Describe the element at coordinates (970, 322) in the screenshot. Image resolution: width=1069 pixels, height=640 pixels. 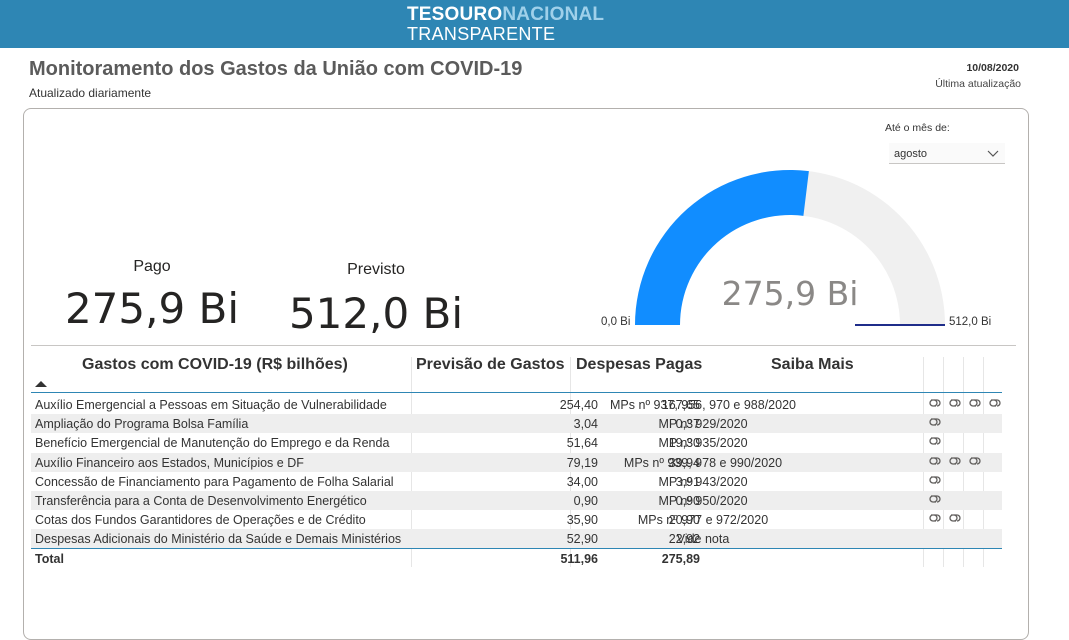
I see `gauge-max-label: 512,0 Bi` at that location.